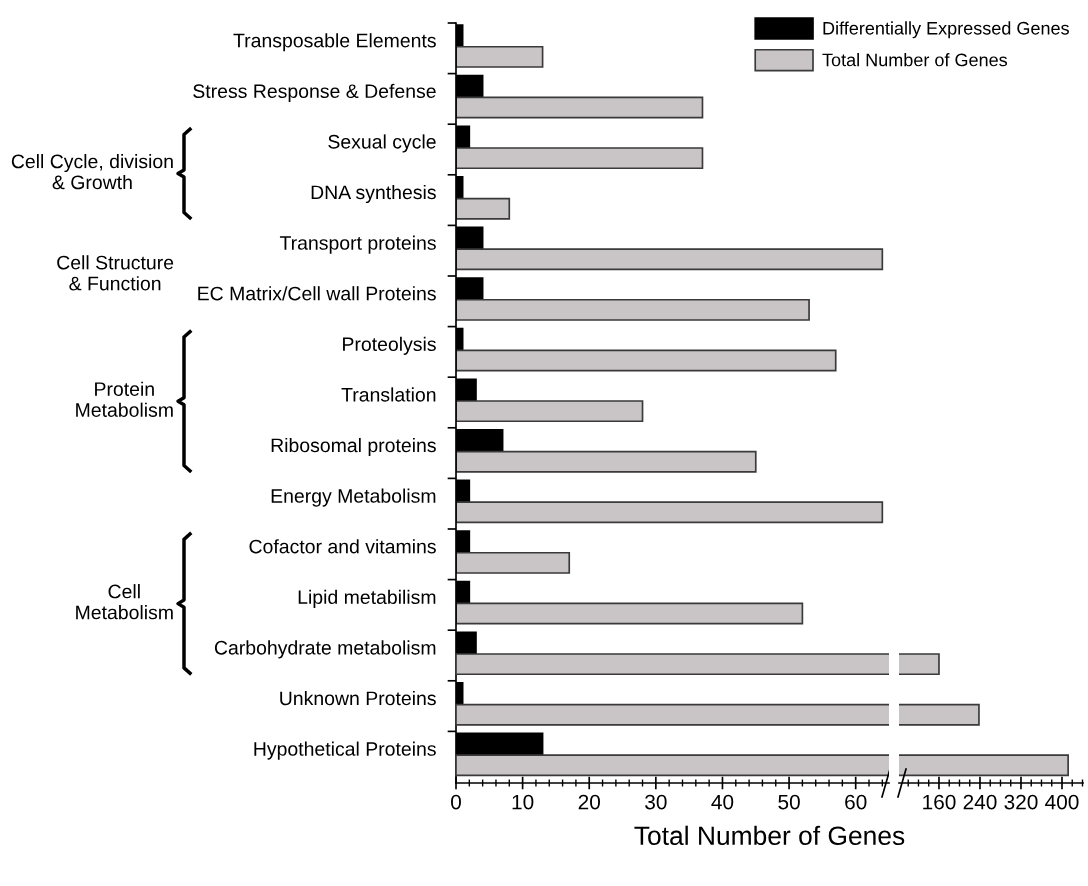  Describe the element at coordinates (388, 394) in the screenshot. I see `y-tick-label: Translation` at that location.